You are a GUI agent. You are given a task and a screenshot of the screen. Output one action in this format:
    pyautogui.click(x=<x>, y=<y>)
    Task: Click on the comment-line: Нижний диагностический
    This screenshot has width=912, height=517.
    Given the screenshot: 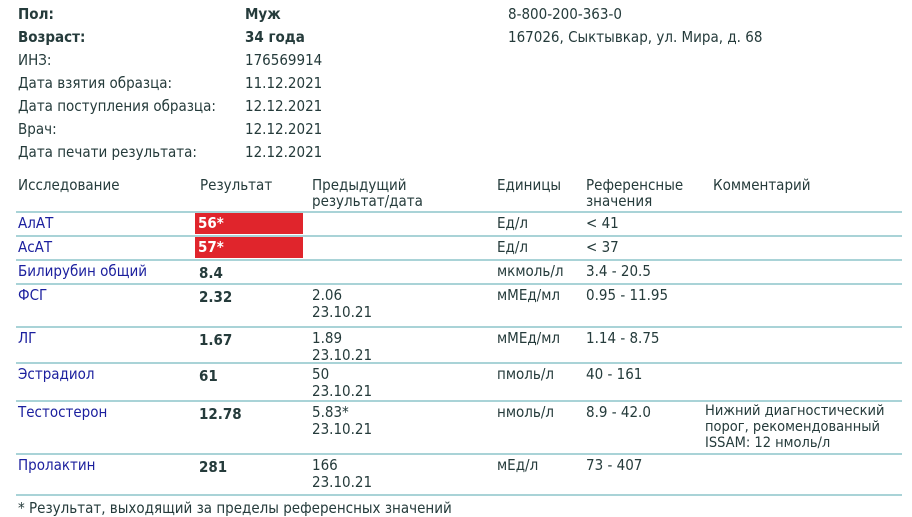 What is the action you would take?
    pyautogui.click(x=795, y=411)
    